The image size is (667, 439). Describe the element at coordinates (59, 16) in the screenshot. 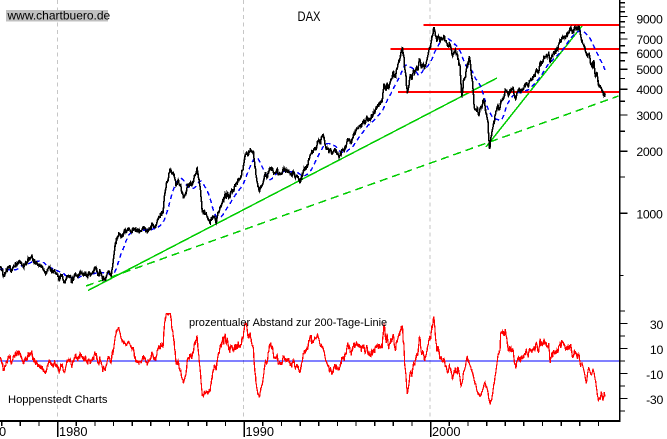

I see `svg-text: www.chartbuero.de` at that location.